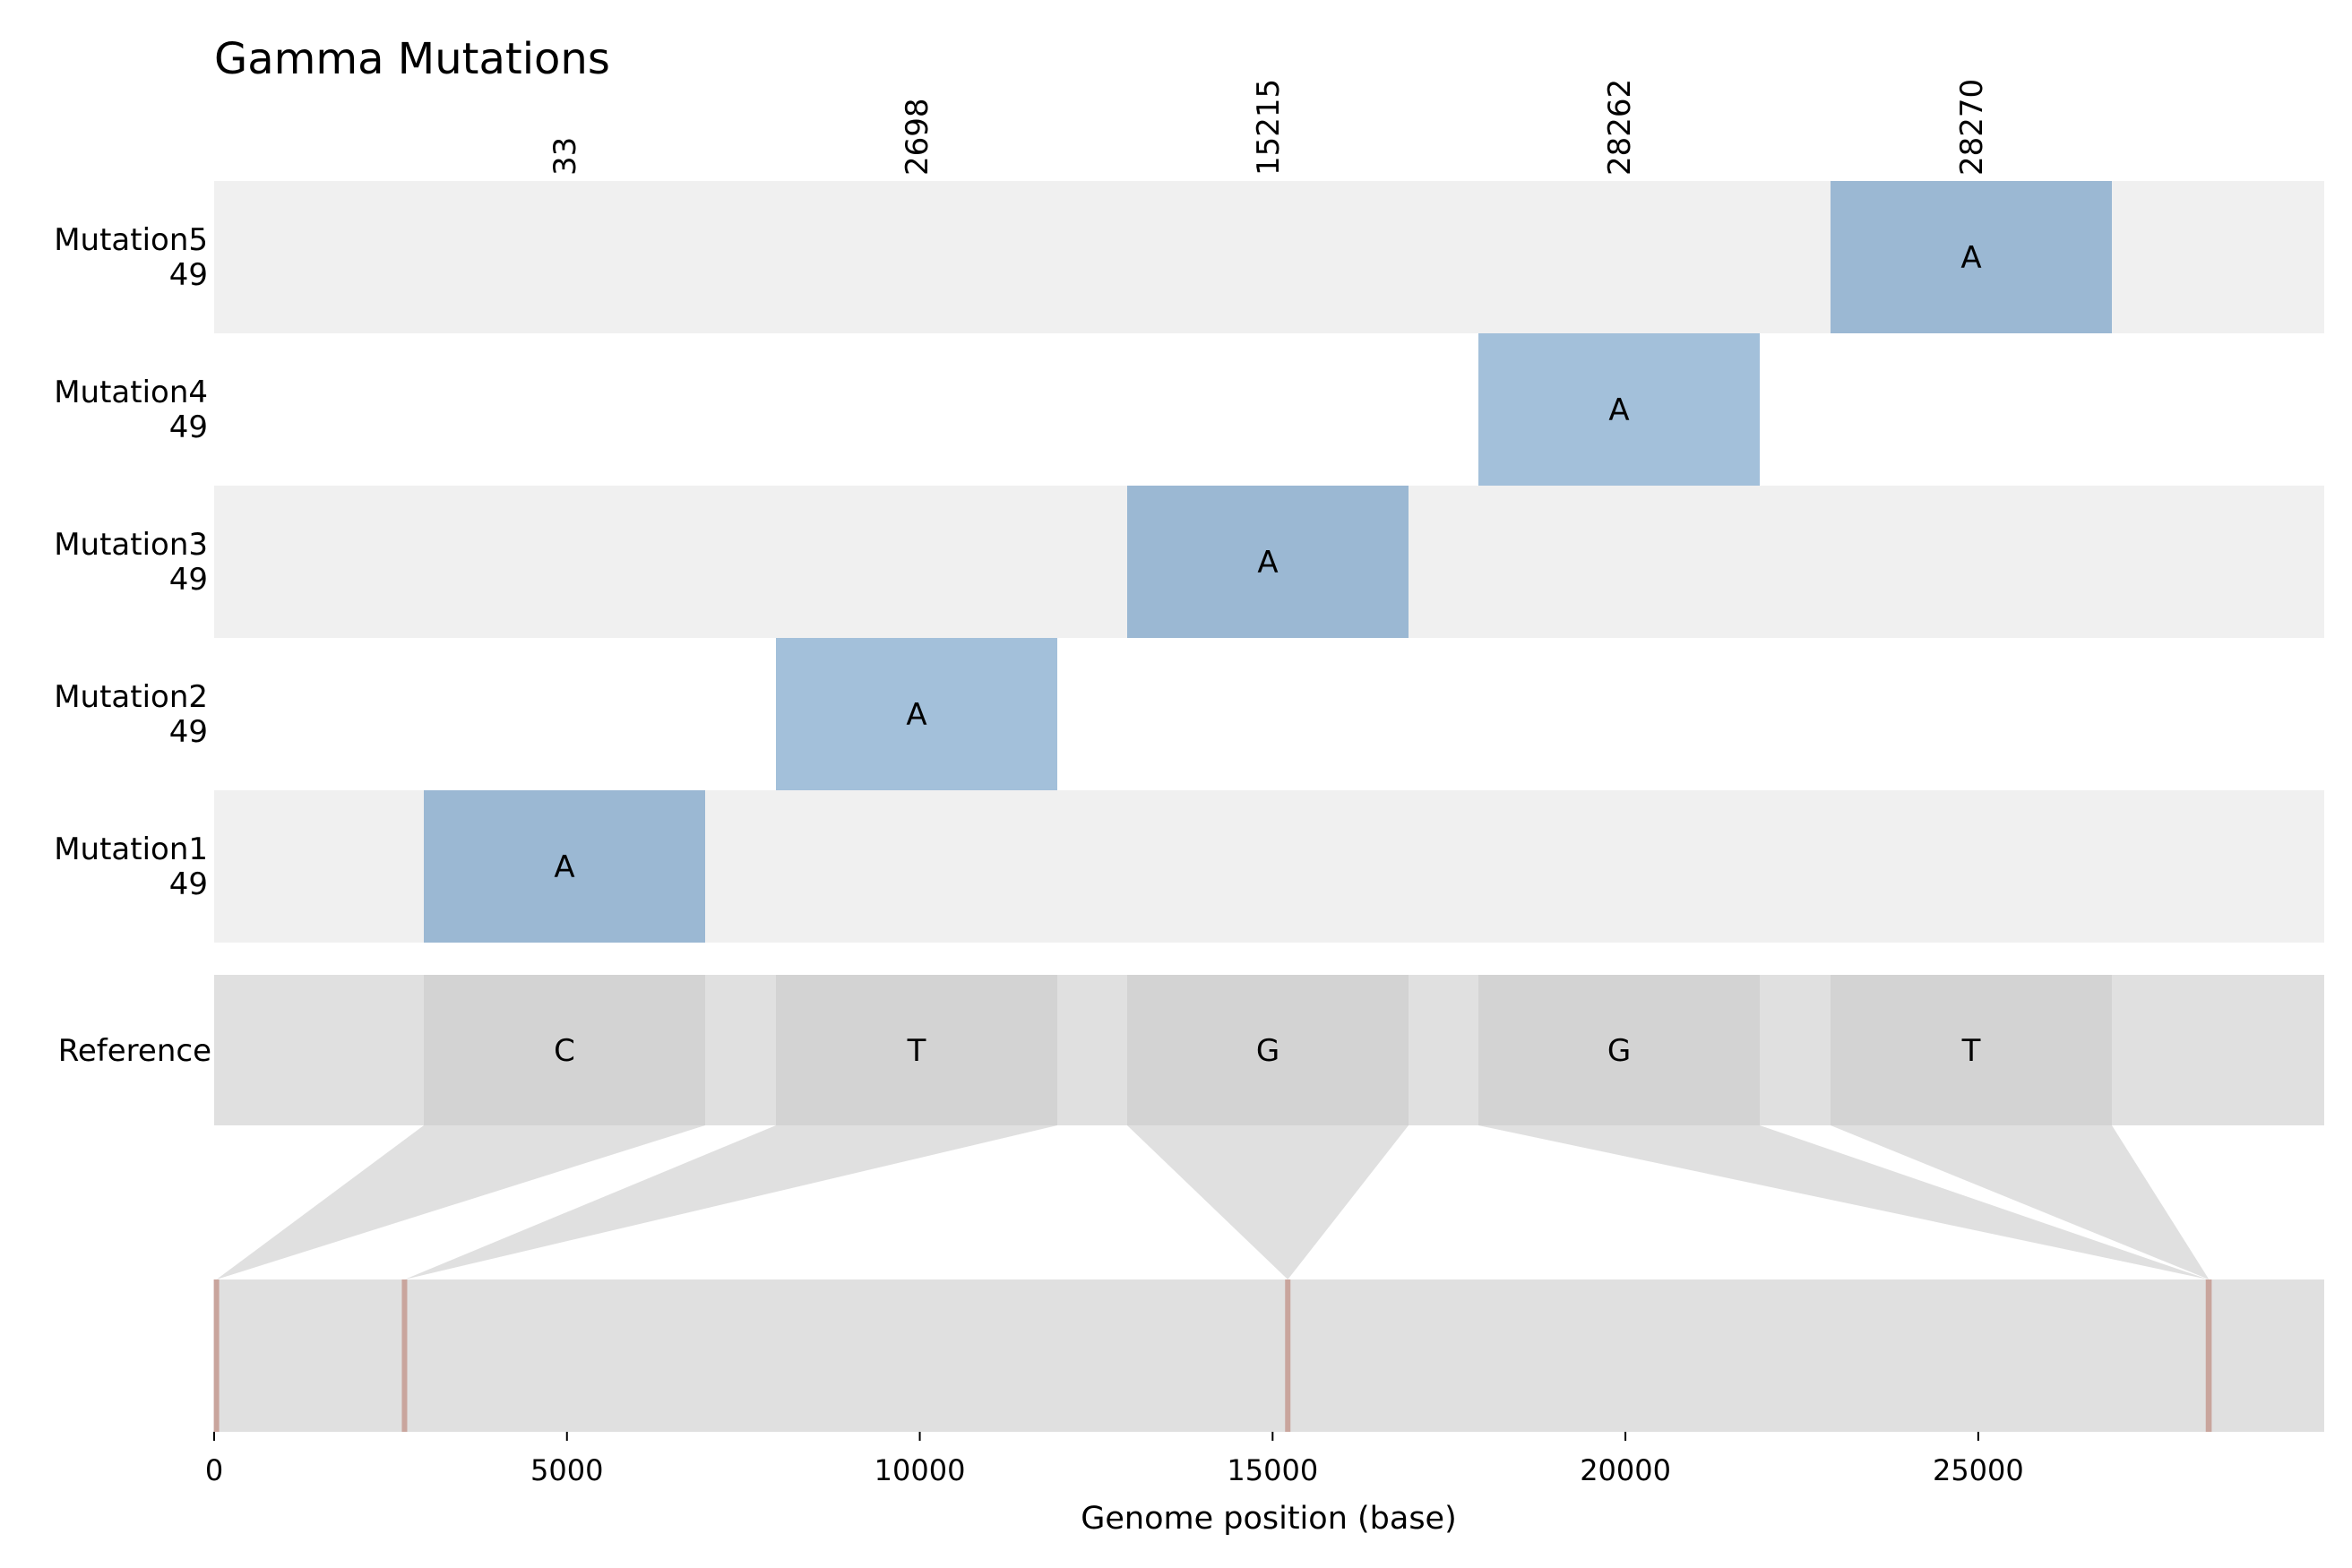 This screenshot has width=2352, height=1568. What do you see at coordinates (134, 1051) in the screenshot?
I see `reference-label: Reference` at bounding box center [134, 1051].